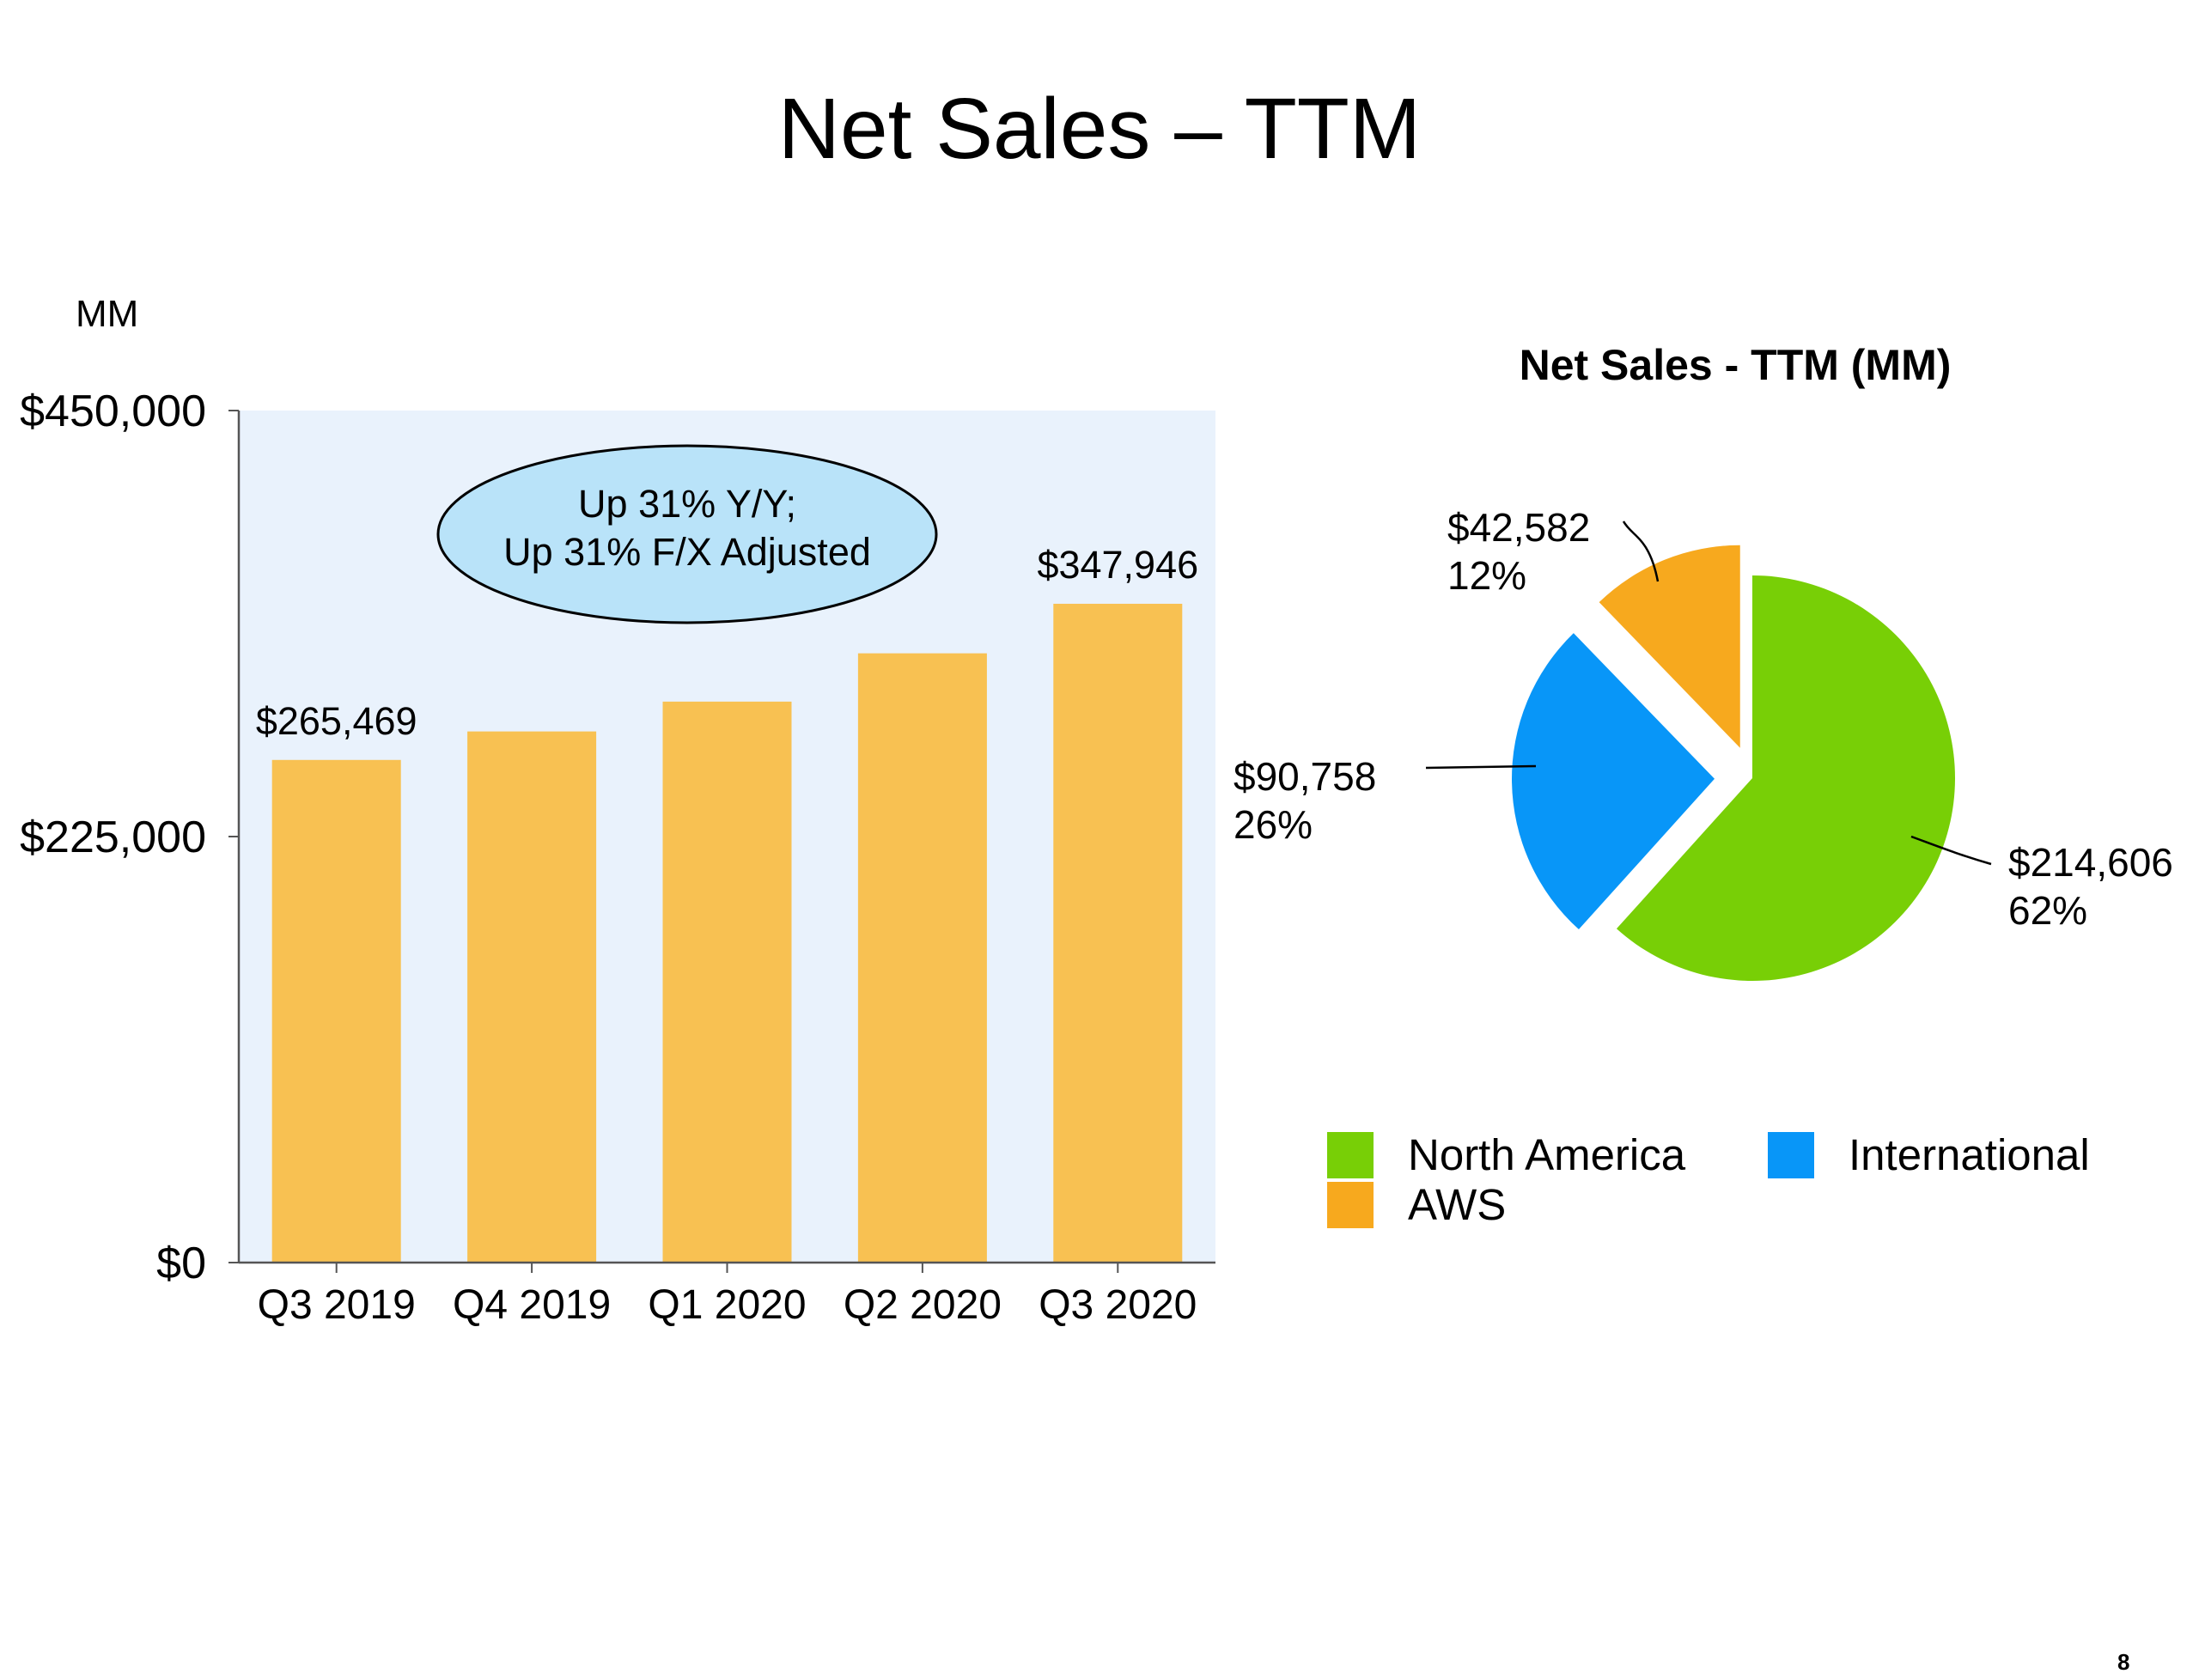 This screenshot has height=1680, width=2199. What do you see at coordinates (1791, 1154) in the screenshot?
I see `legend-swatch-international` at bounding box center [1791, 1154].